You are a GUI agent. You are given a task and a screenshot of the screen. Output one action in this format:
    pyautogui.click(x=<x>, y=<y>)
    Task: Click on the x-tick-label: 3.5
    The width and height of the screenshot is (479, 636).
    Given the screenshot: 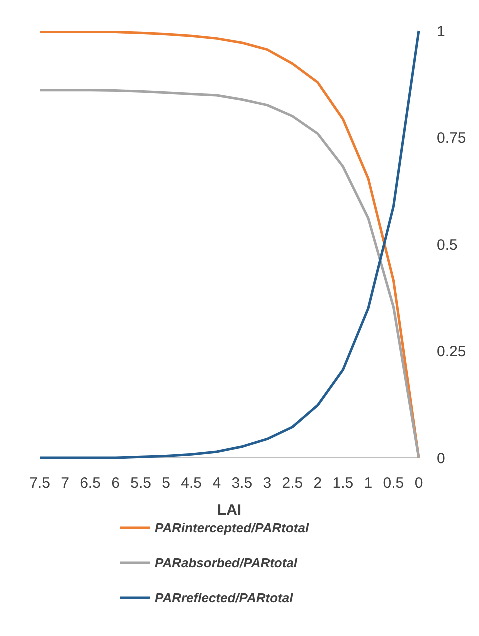 What is the action you would take?
    pyautogui.click(x=242, y=483)
    